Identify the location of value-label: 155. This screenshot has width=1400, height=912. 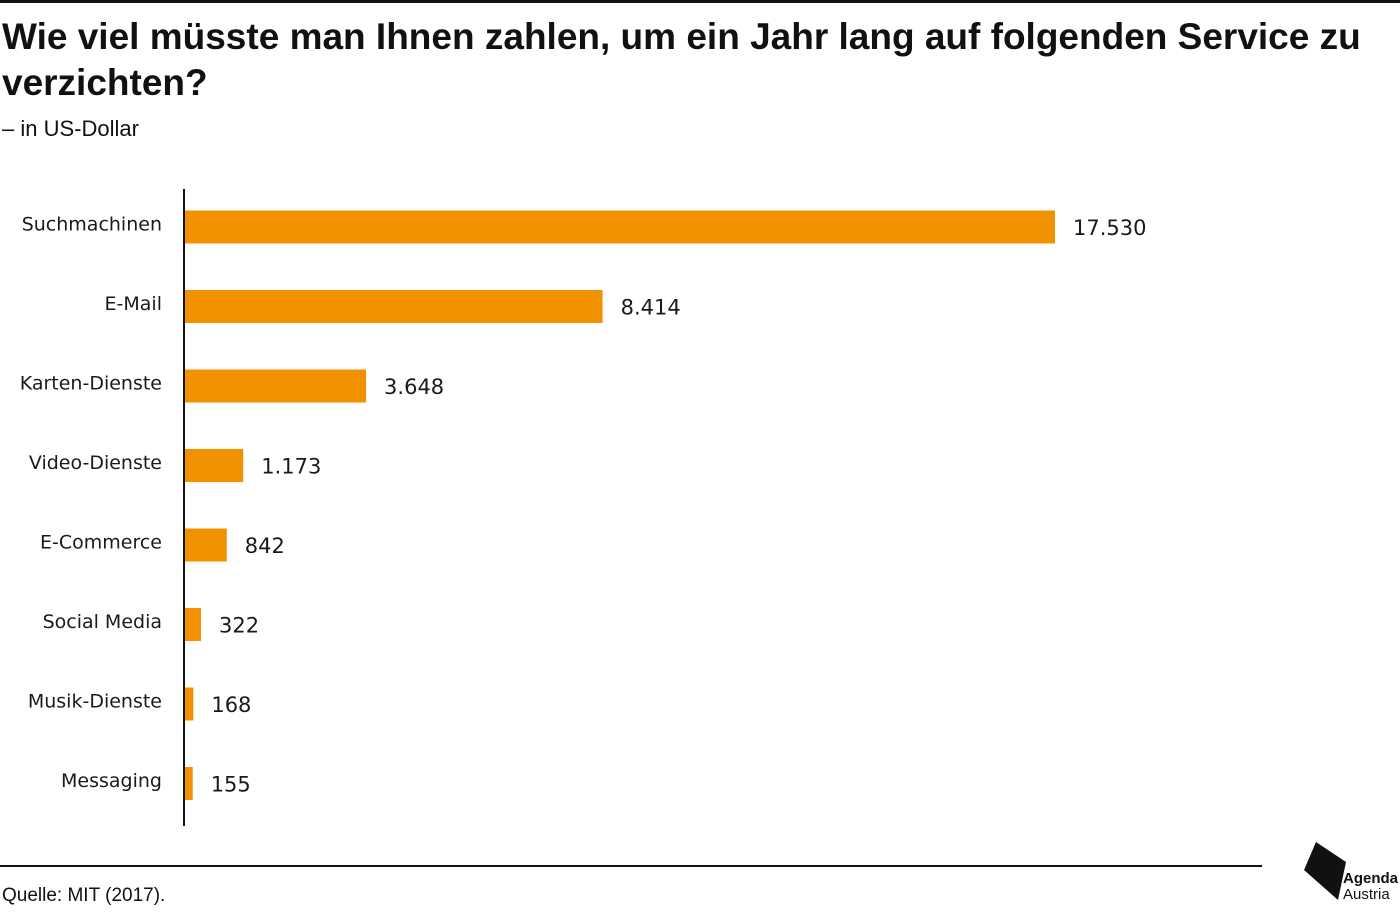
(231, 785).